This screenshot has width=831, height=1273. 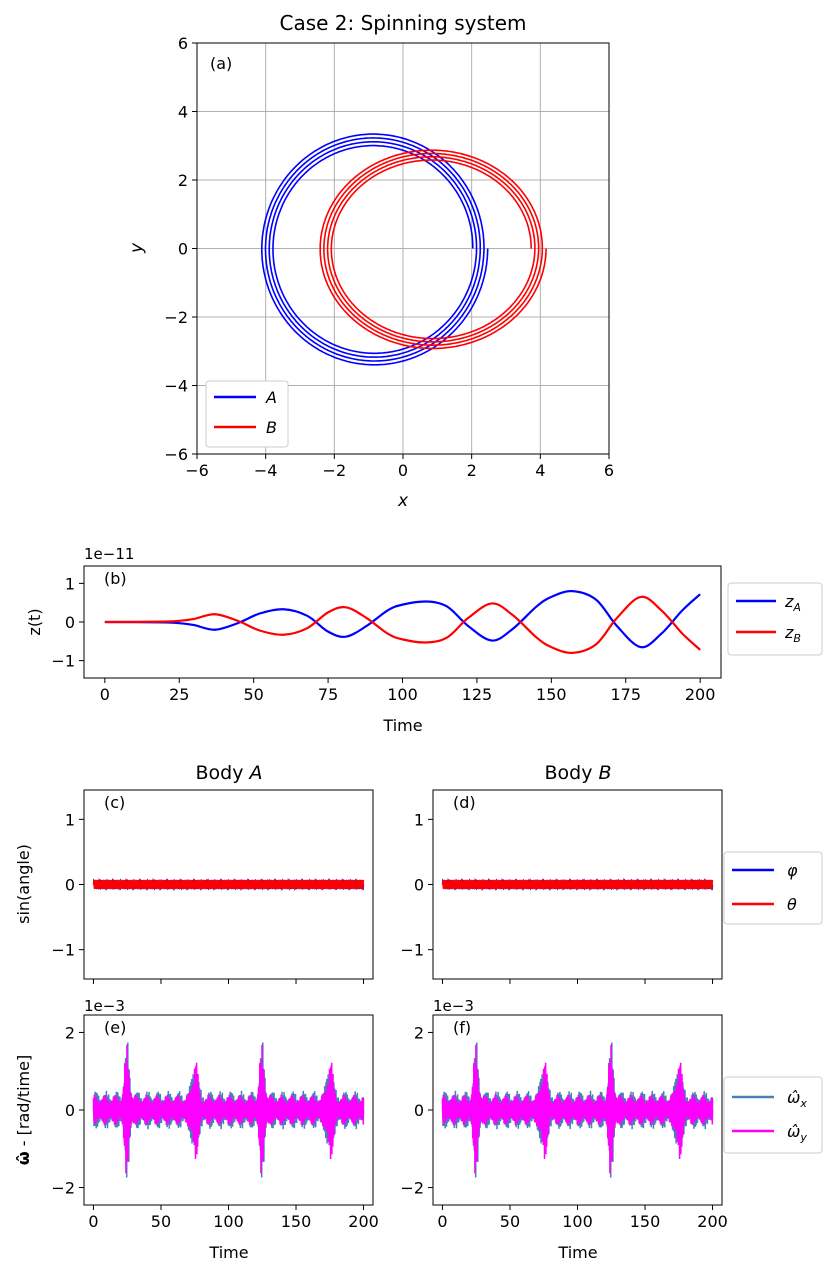 I want to click on ytick-label-a: −2, so click(x=176, y=317).